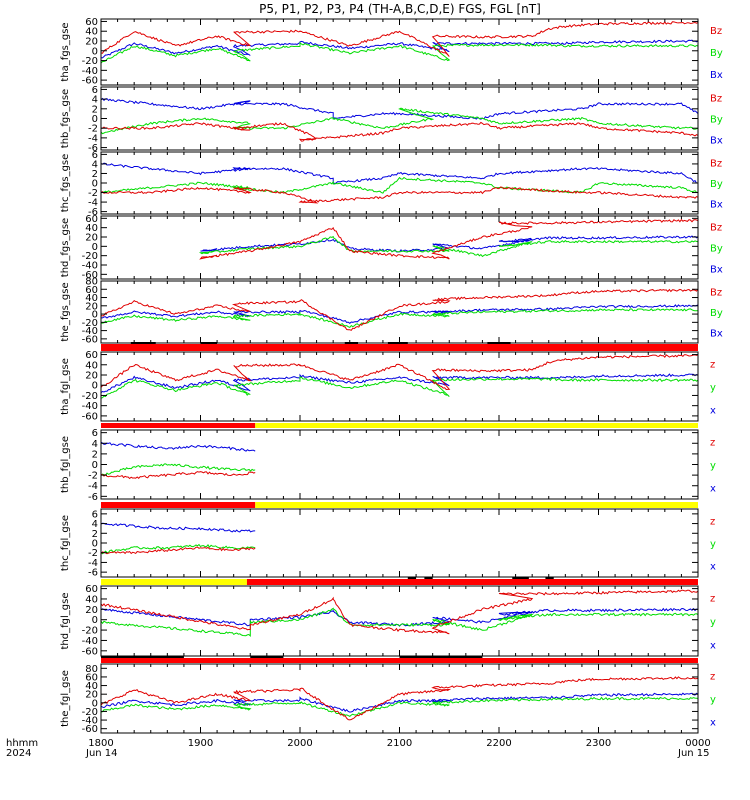  I want to click on series-thb_fgs_gse-Bx, so click(399, 108).